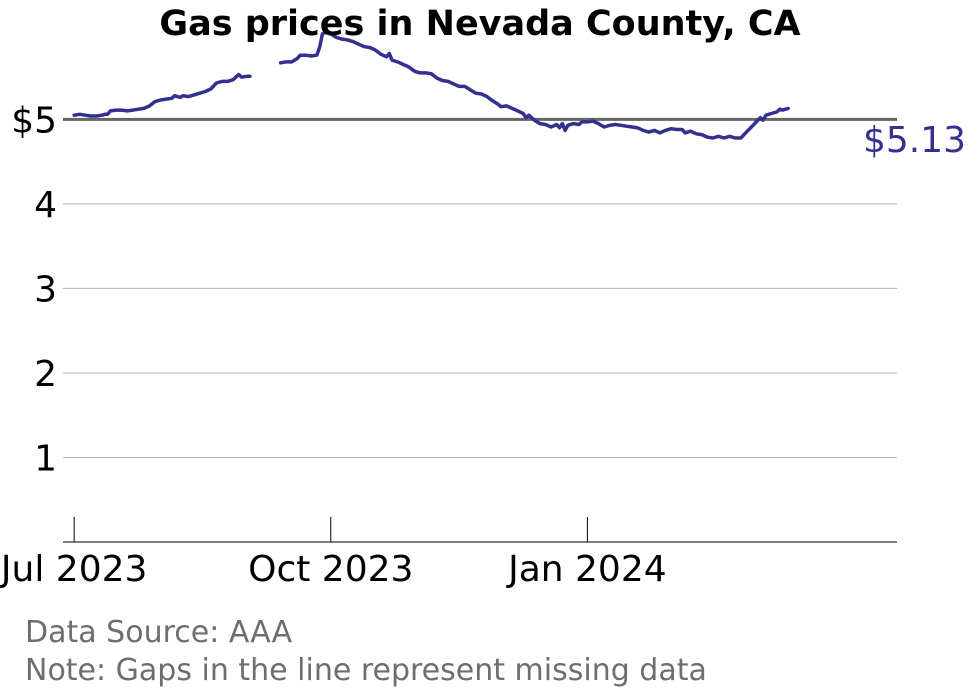 This screenshot has height=699, width=980. I want to click on x-tick-labels: Jul 2023 Oct 2023 Jan 2024, so click(333, 569).